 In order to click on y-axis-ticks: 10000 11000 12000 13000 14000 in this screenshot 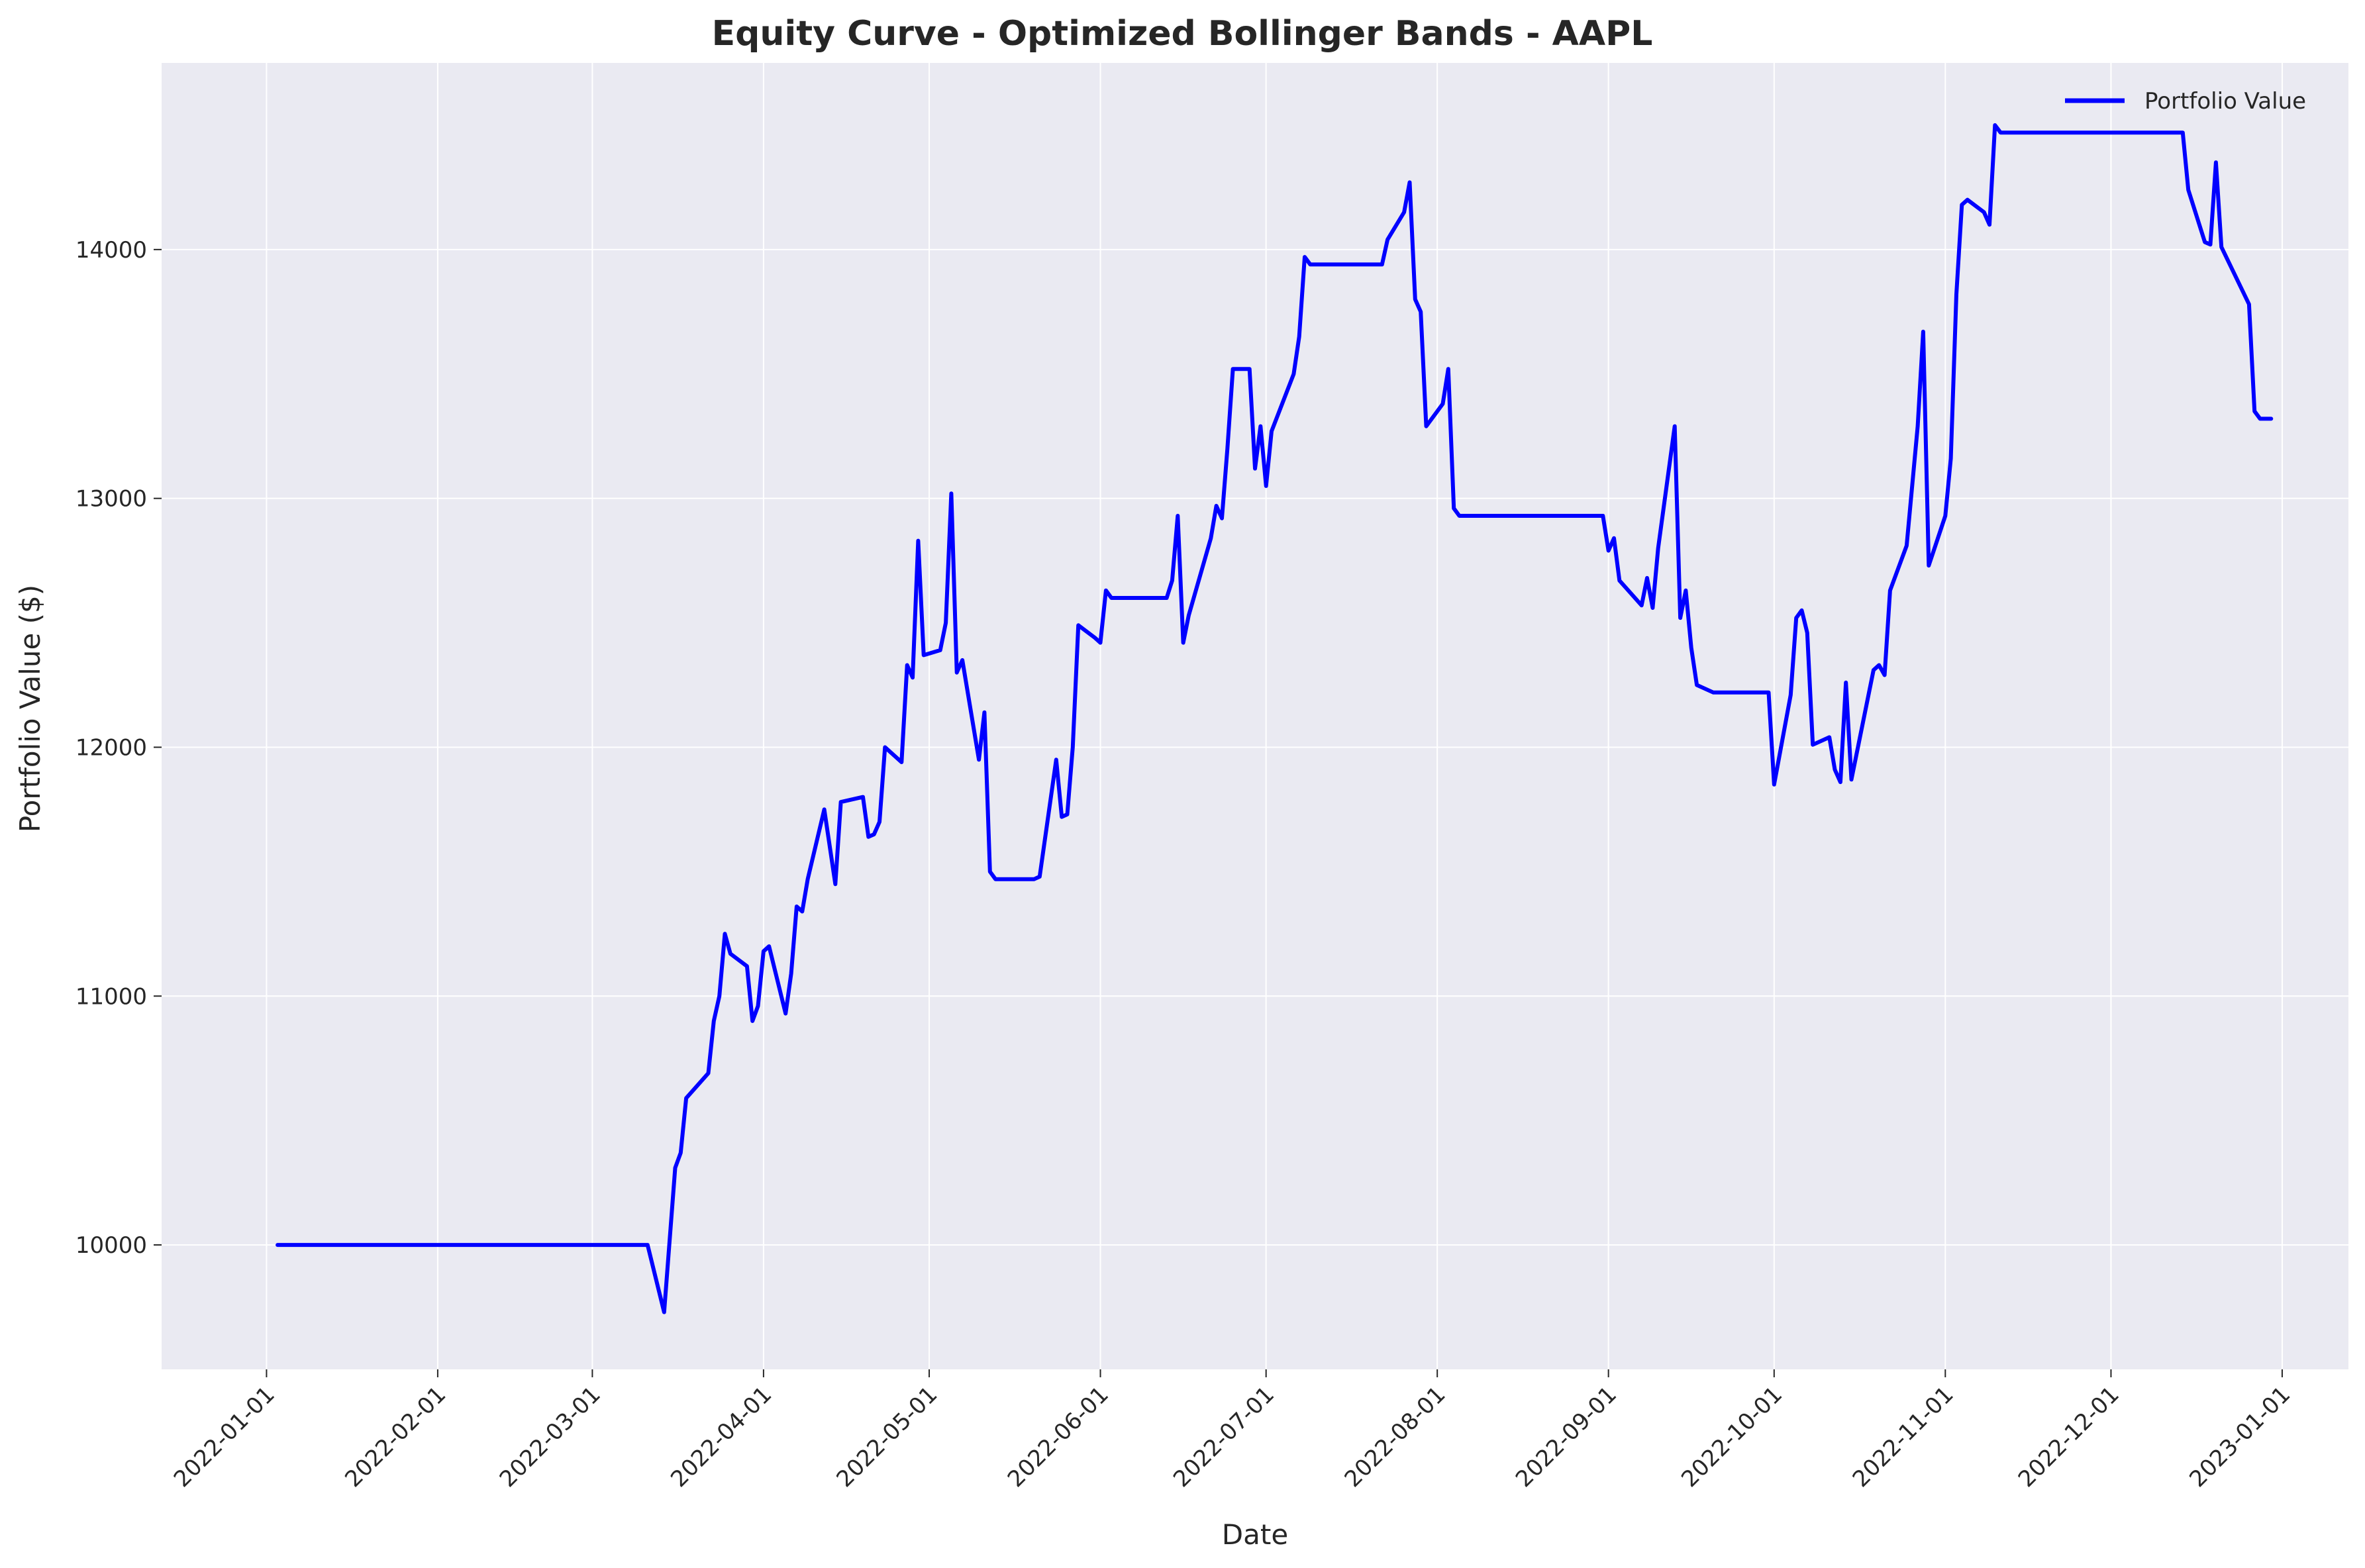, I will do `click(118, 748)`.